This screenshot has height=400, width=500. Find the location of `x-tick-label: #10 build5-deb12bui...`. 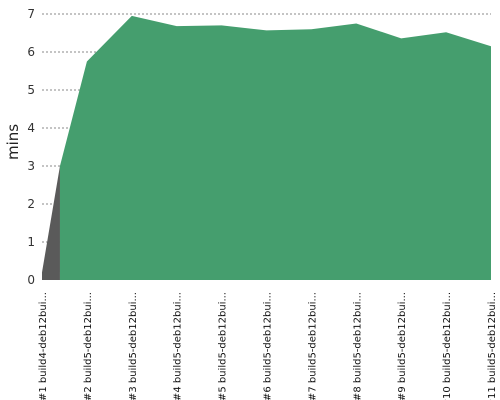

x-tick-label: #10 build5-deb12bui... is located at coordinates (447, 346).